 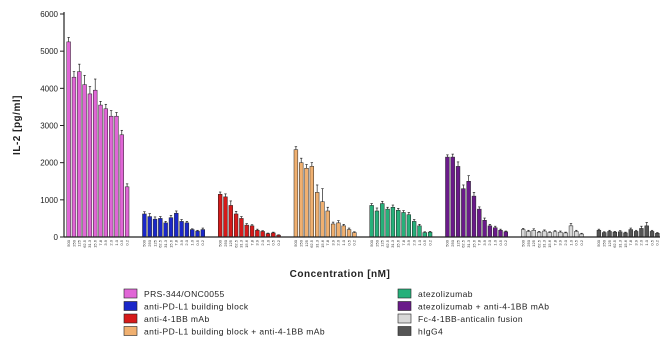 What do you see at coordinates (424, 242) in the screenshot?
I see `x-tick-label: 0.5` at bounding box center [424, 242].